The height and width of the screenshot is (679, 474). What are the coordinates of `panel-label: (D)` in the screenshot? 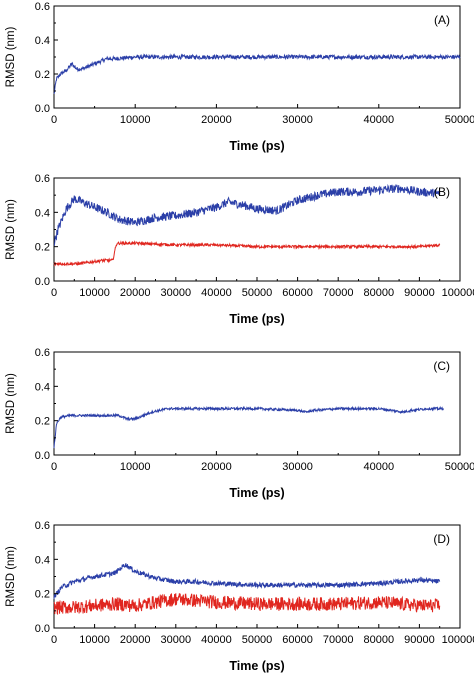 It's located at (441, 539).